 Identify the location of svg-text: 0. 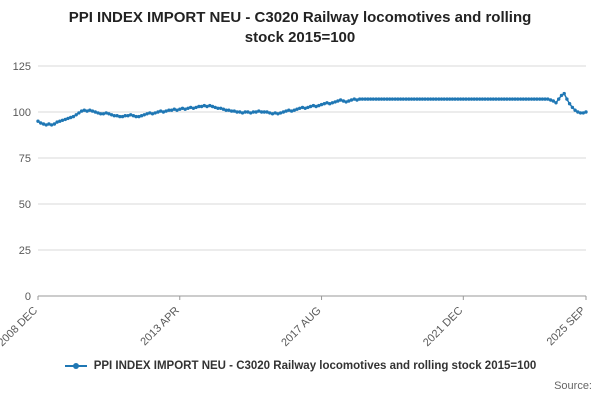
(28, 297).